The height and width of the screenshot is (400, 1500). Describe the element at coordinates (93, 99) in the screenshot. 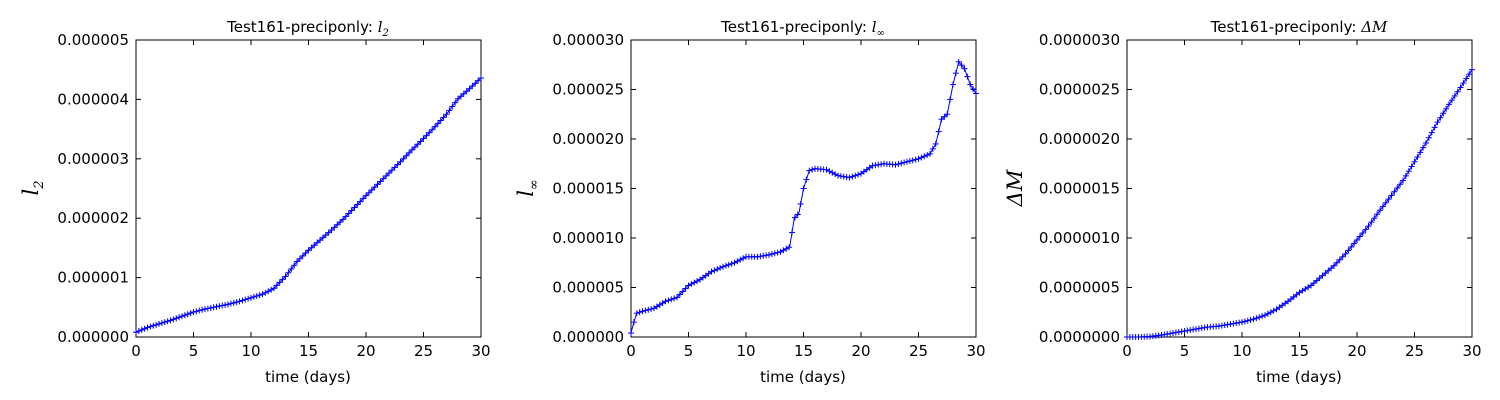

I see `y-tick-label: 0.000004` at that location.